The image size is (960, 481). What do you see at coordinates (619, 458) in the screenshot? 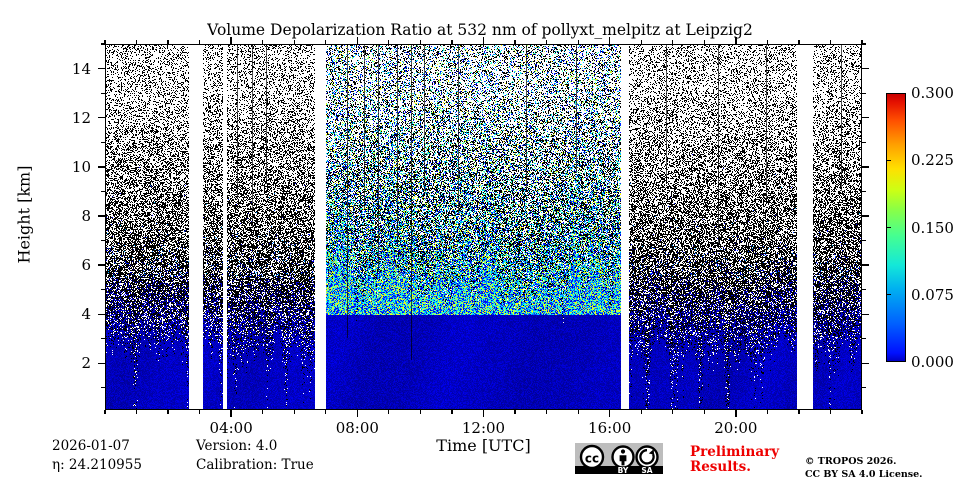
I see `cc-license-badge-icon: cc BY SA` at bounding box center [619, 458].